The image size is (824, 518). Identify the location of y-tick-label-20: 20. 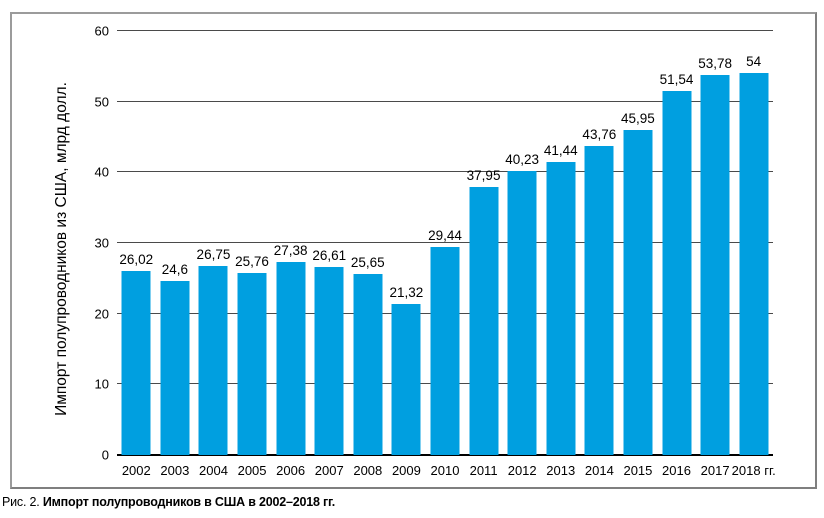
(101, 314).